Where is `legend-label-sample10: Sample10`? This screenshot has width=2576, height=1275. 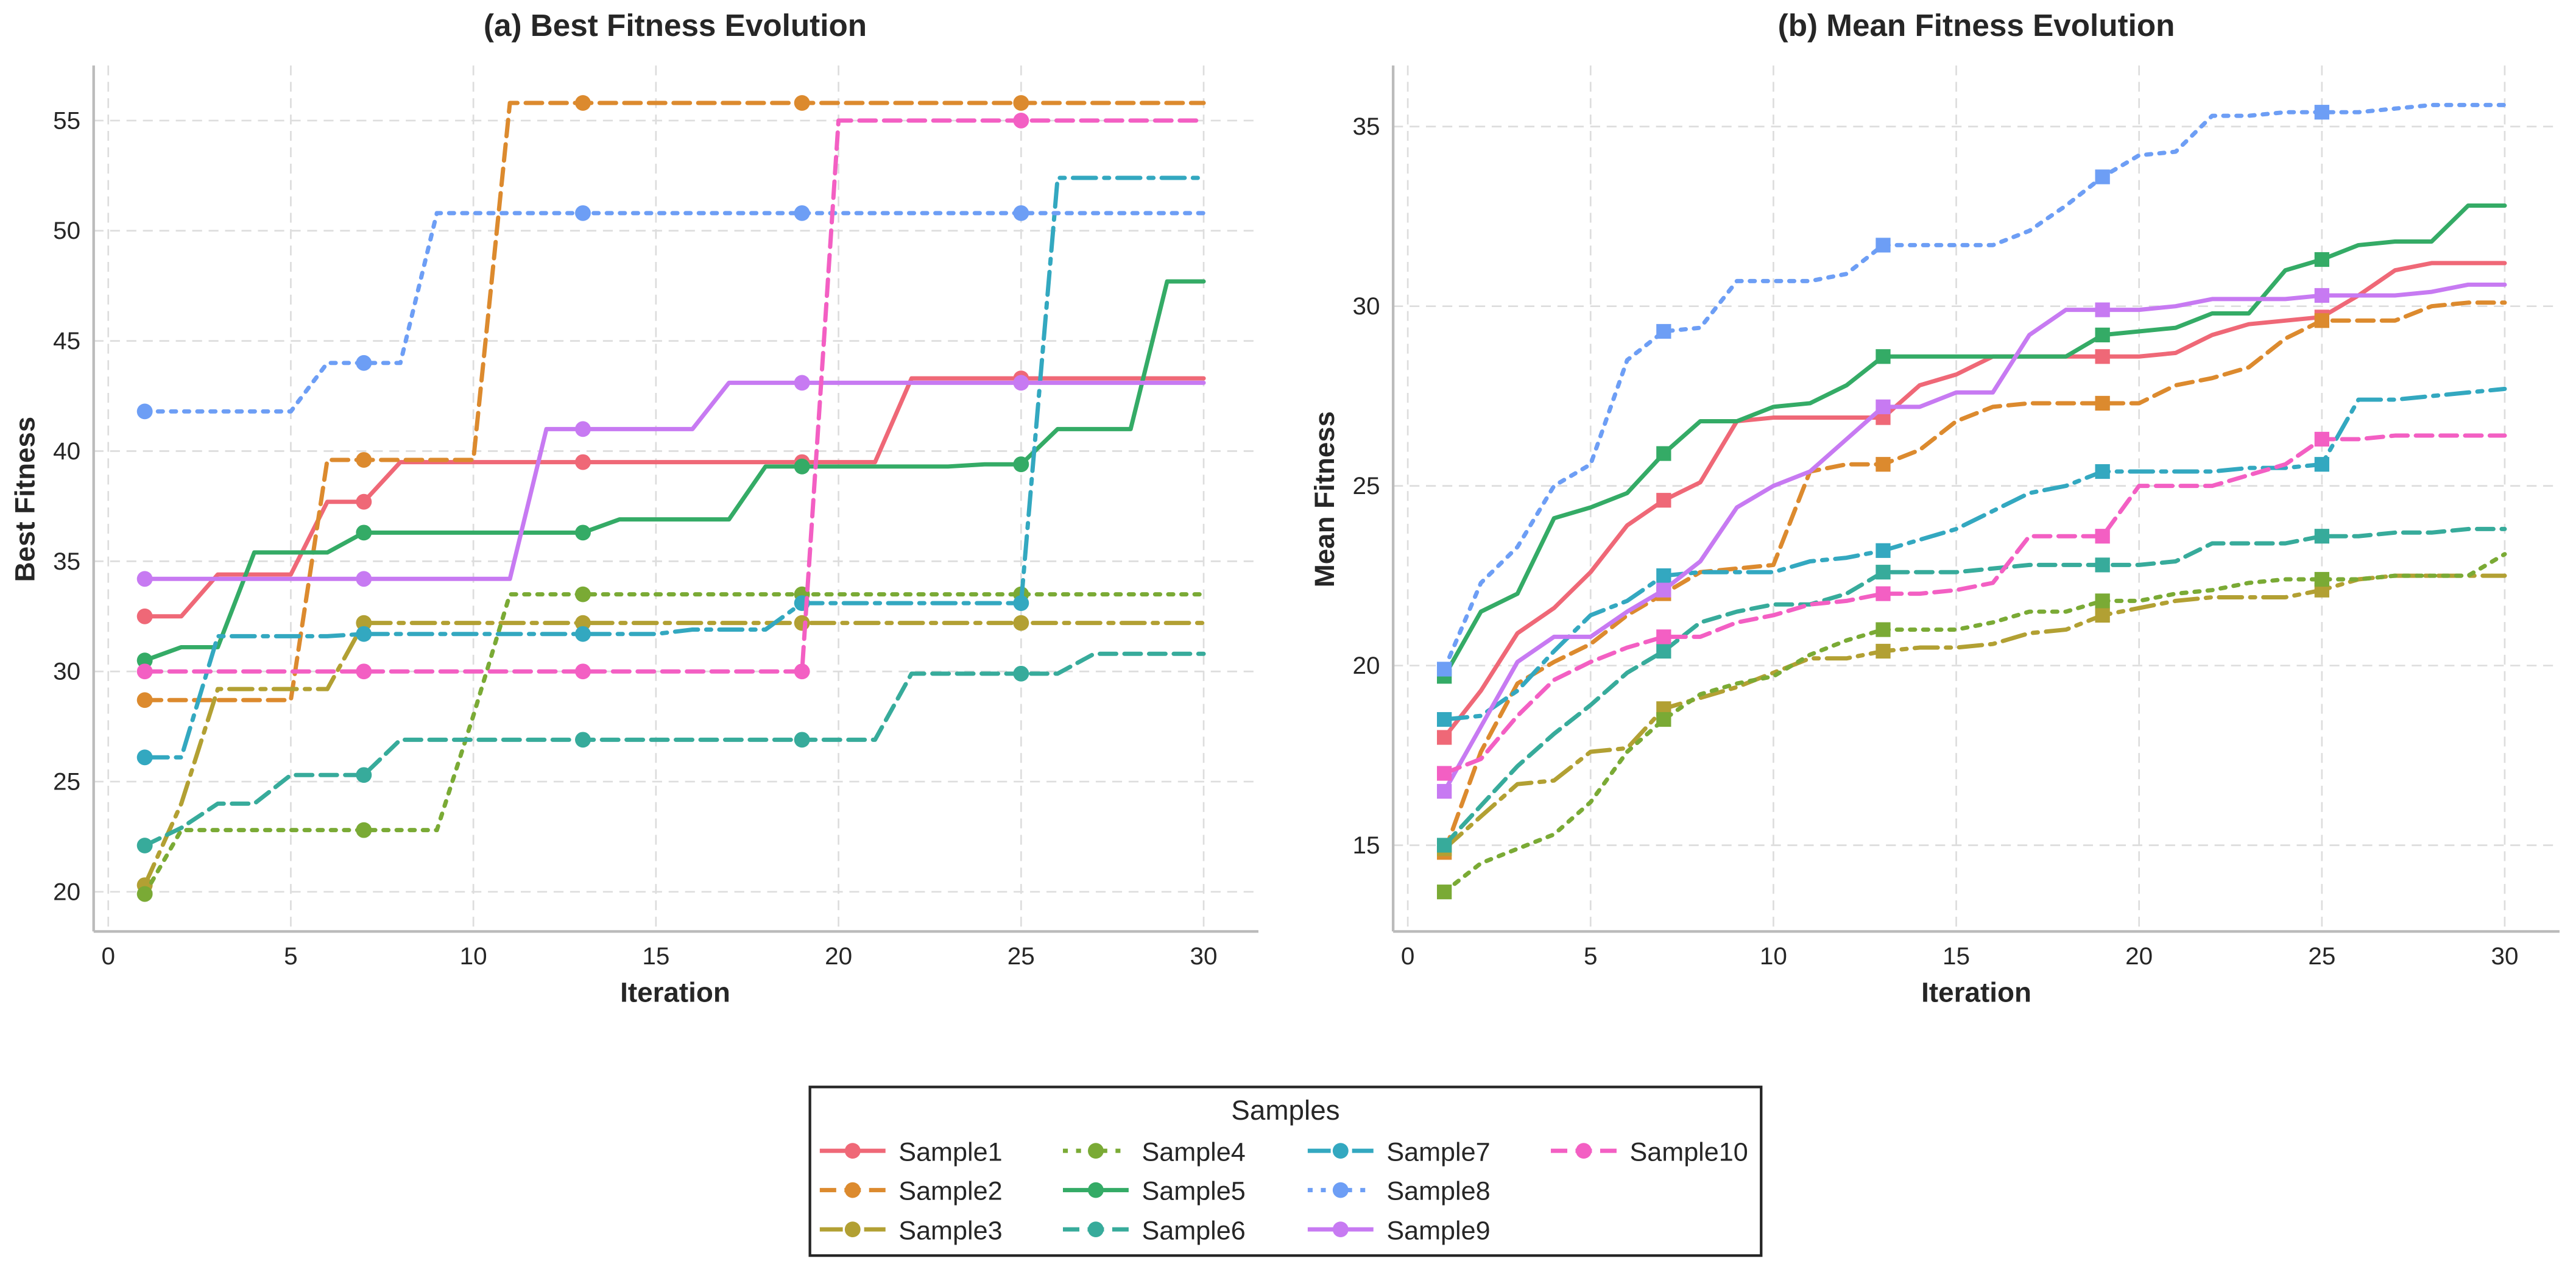
legend-label-sample10: Sample10 is located at coordinates (1688, 1152).